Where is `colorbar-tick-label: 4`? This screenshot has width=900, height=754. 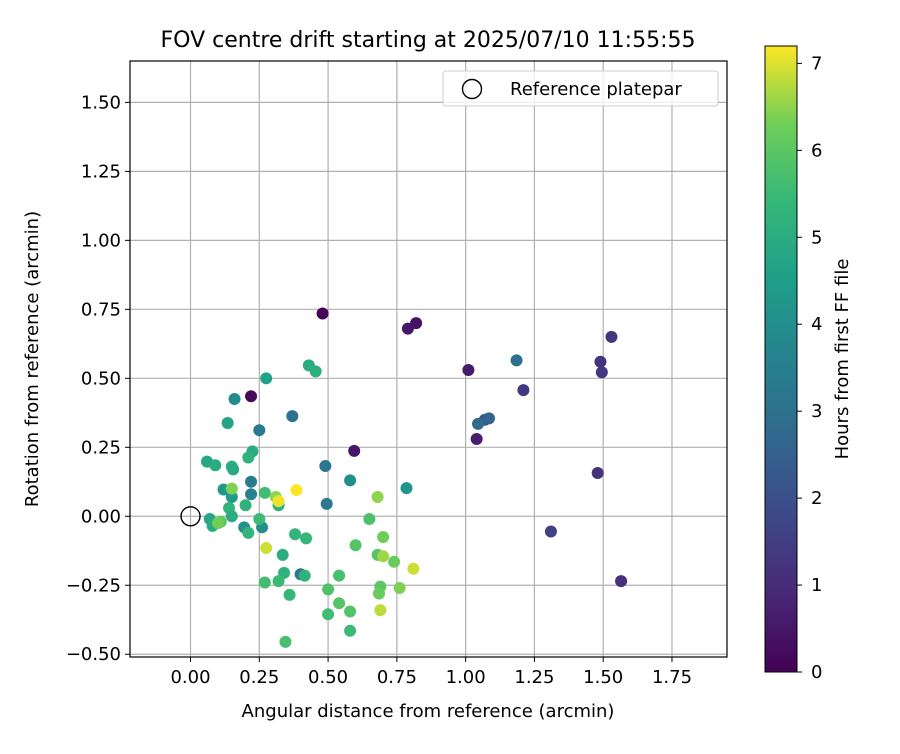 colorbar-tick-label: 4 is located at coordinates (816, 324).